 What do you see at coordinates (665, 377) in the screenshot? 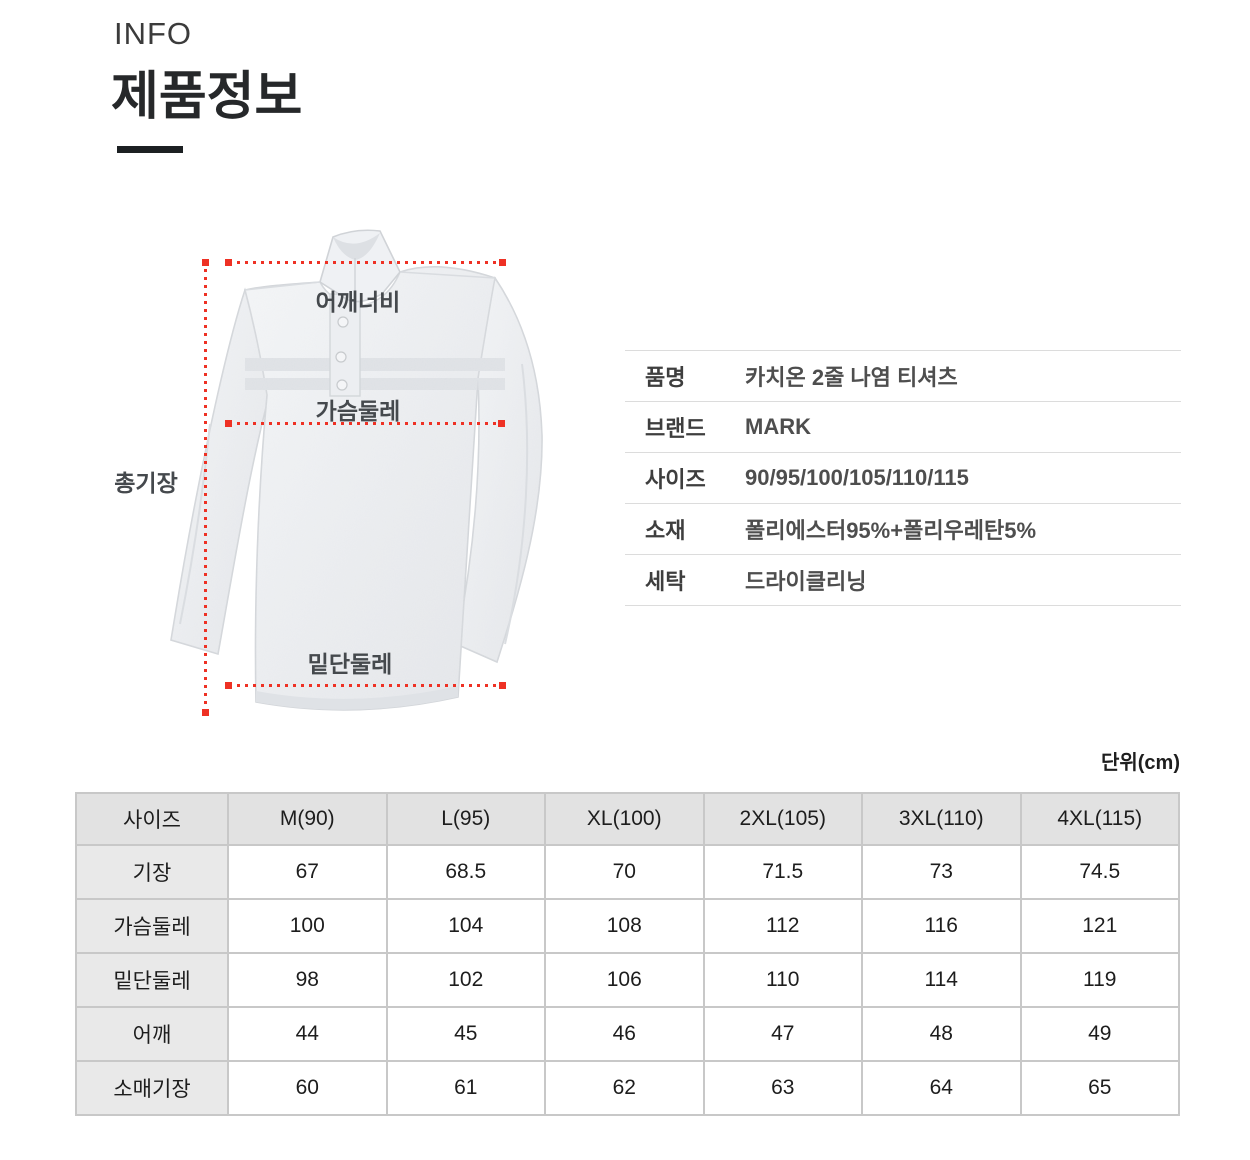
I see `product-info-label: 품명` at bounding box center [665, 377].